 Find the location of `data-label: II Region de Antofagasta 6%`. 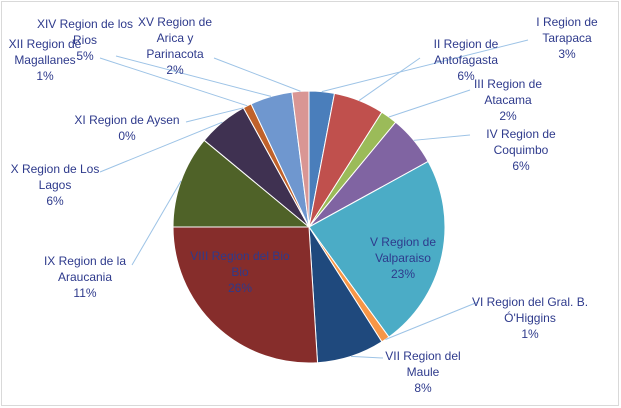

data-label: II Region de Antofagasta 6% is located at coordinates (466, 60).